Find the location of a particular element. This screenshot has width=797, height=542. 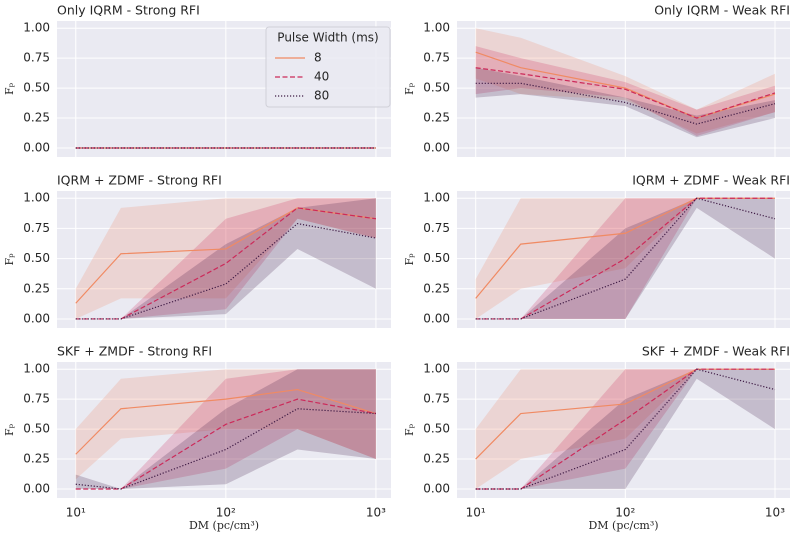

subplot-title: IQRM + ZDMF - Weak RFI is located at coordinates (711, 180).